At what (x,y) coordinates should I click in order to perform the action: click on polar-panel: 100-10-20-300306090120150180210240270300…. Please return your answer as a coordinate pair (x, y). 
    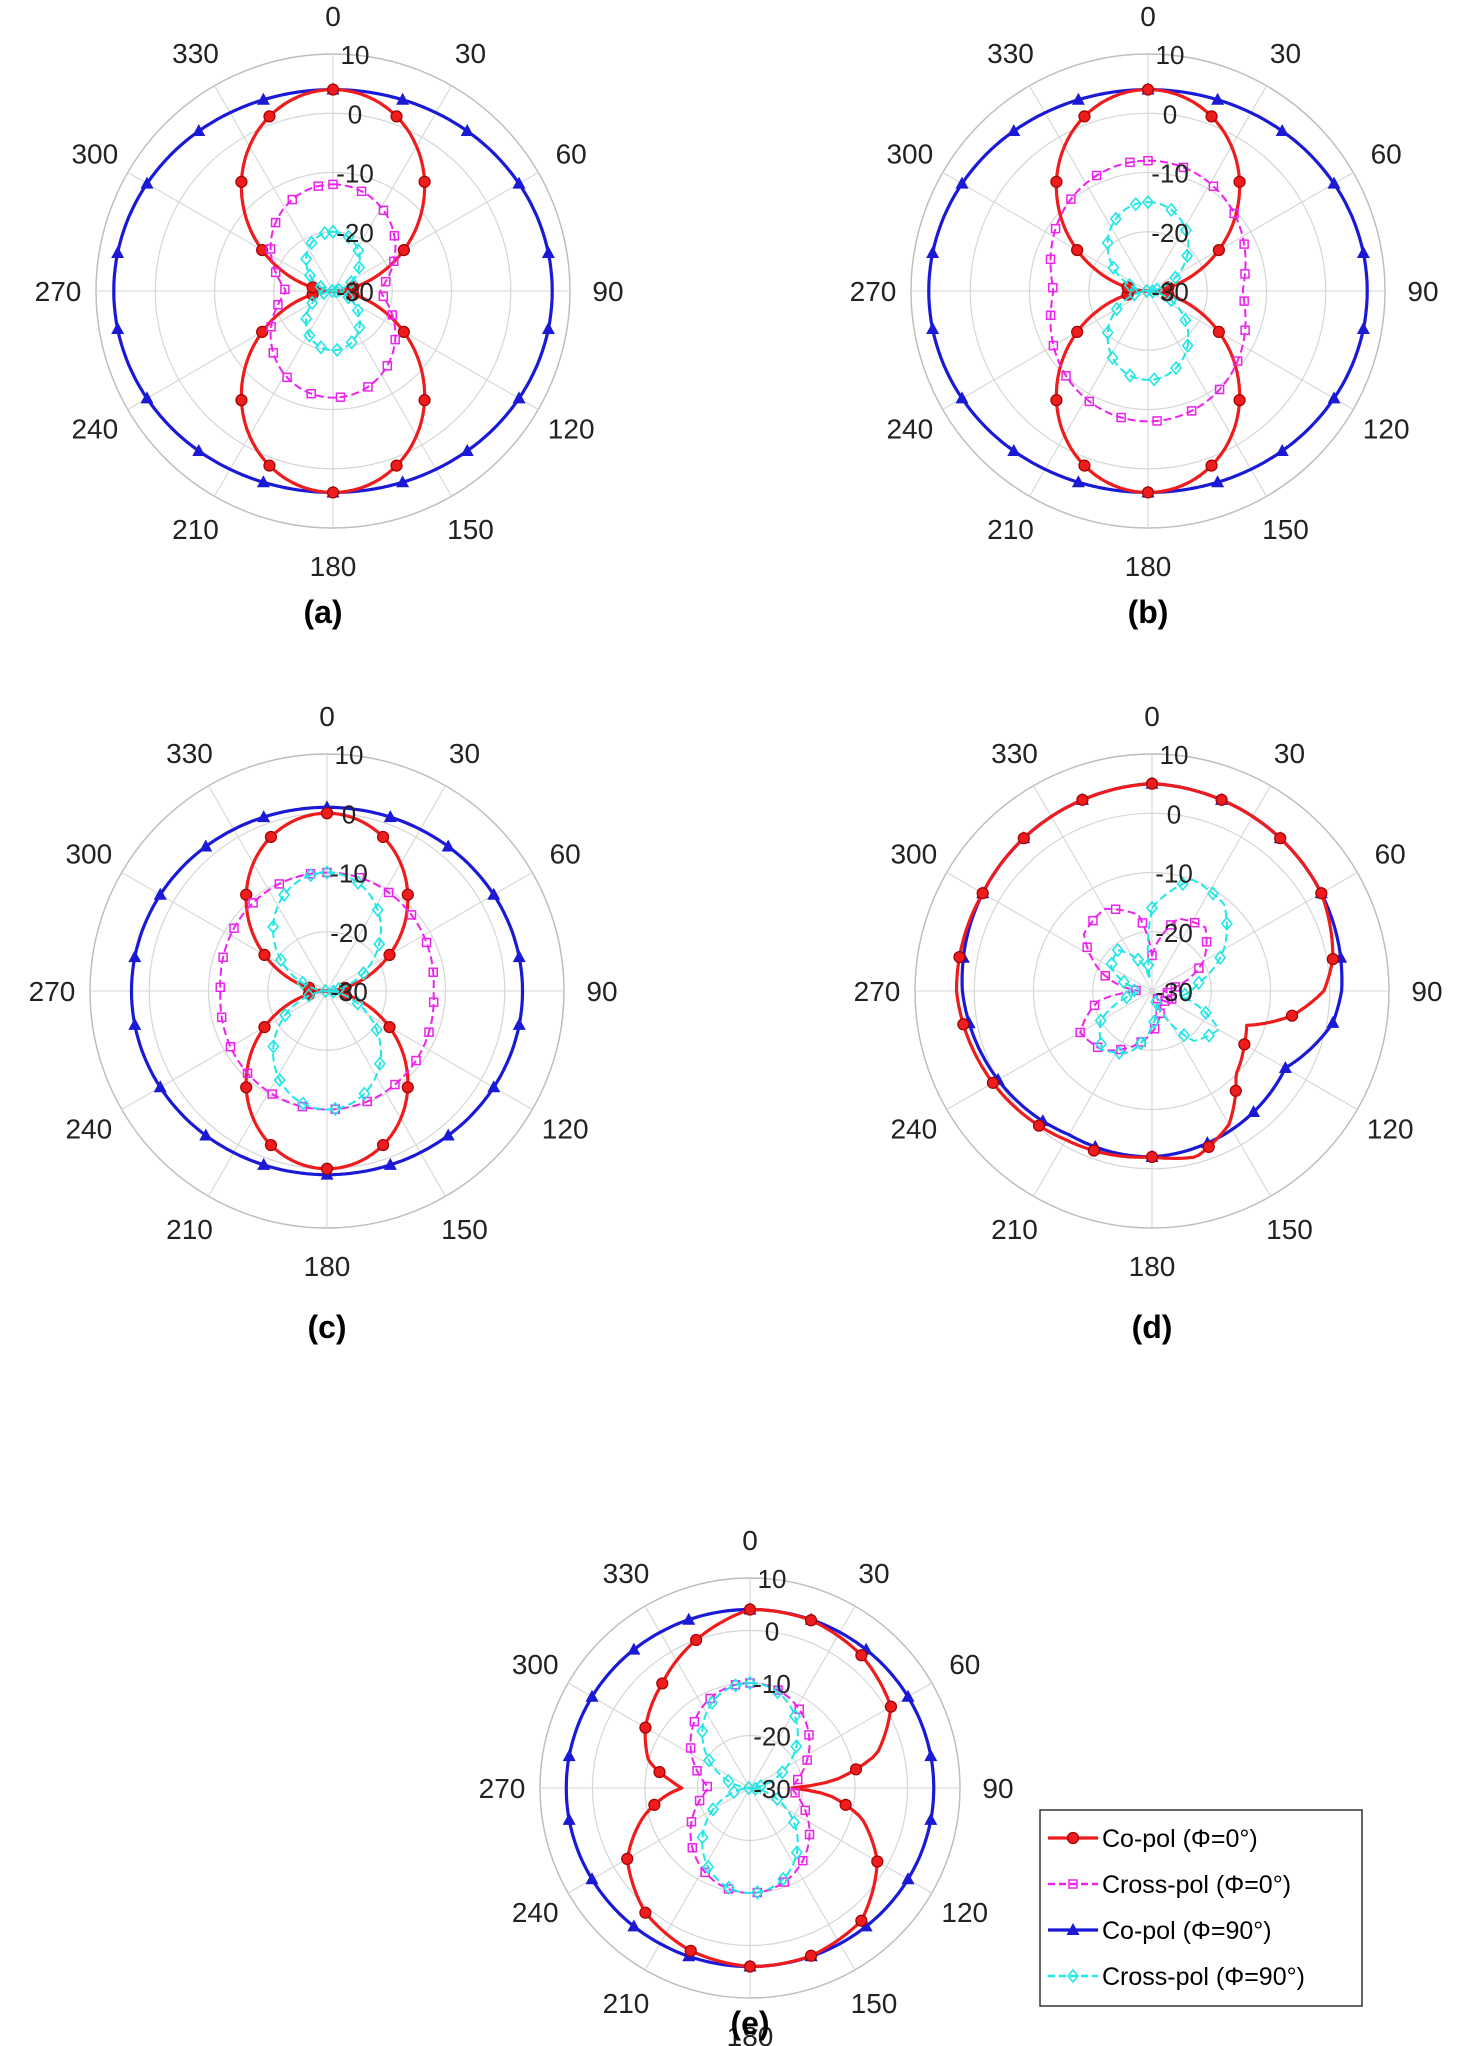
    Looking at the image, I should click on (329, 315).